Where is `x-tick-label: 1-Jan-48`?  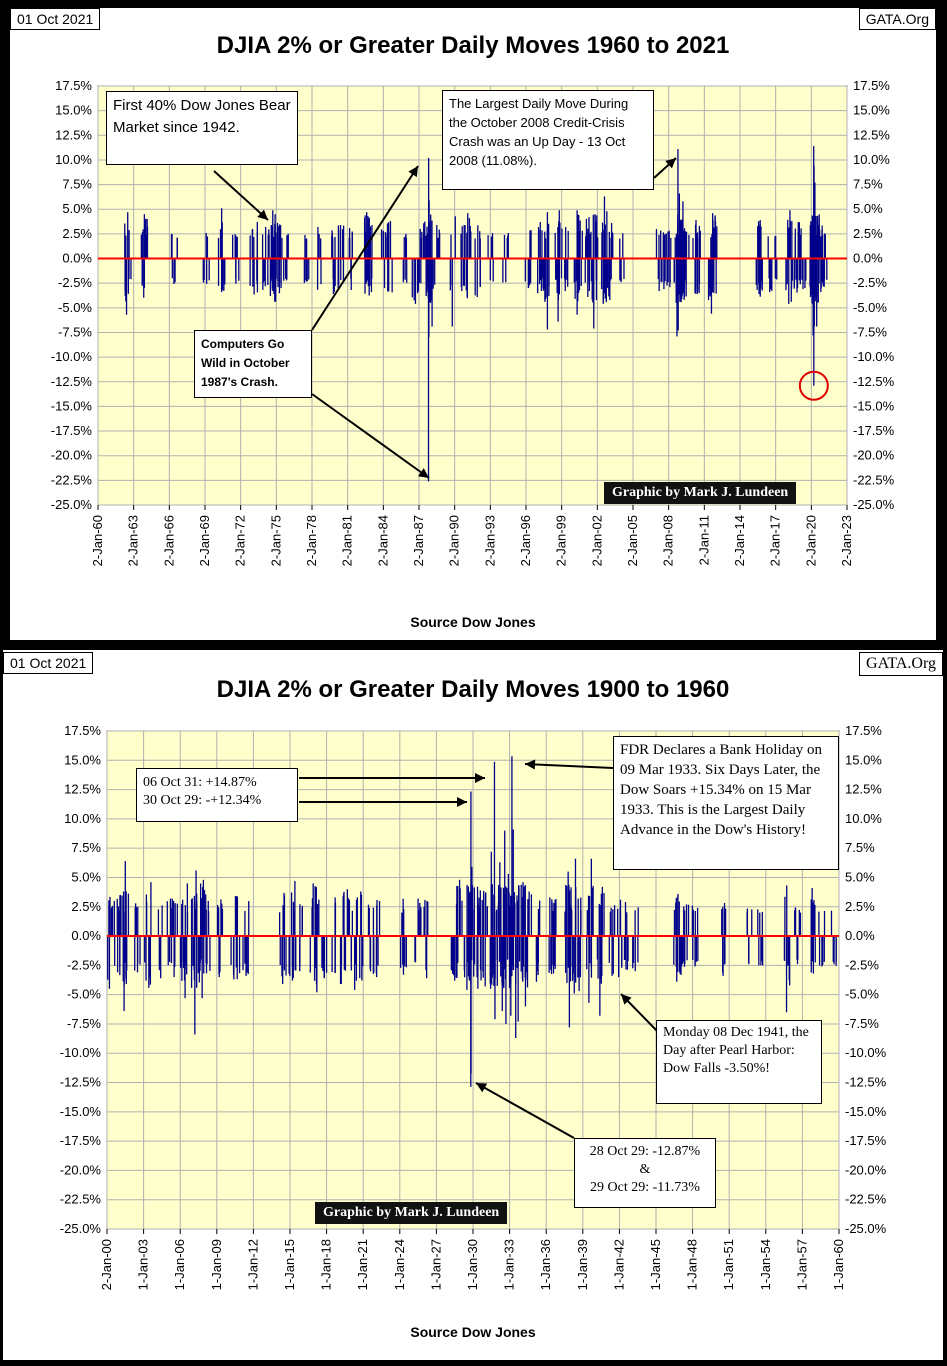
x-tick-label: 1-Jan-48 is located at coordinates (692, 1264).